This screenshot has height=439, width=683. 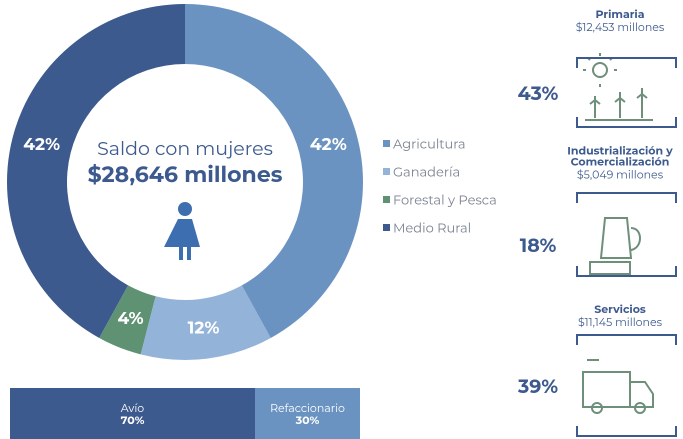 I want to click on chart-title: Saldo con mujeres, so click(x=185, y=148).